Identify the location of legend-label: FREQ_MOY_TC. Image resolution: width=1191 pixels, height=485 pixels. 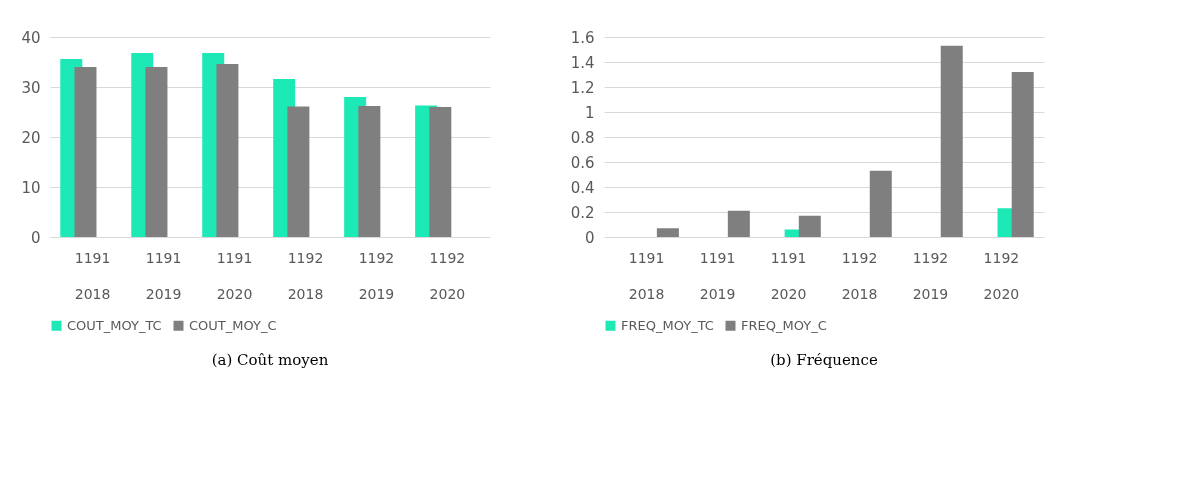
(667, 325).